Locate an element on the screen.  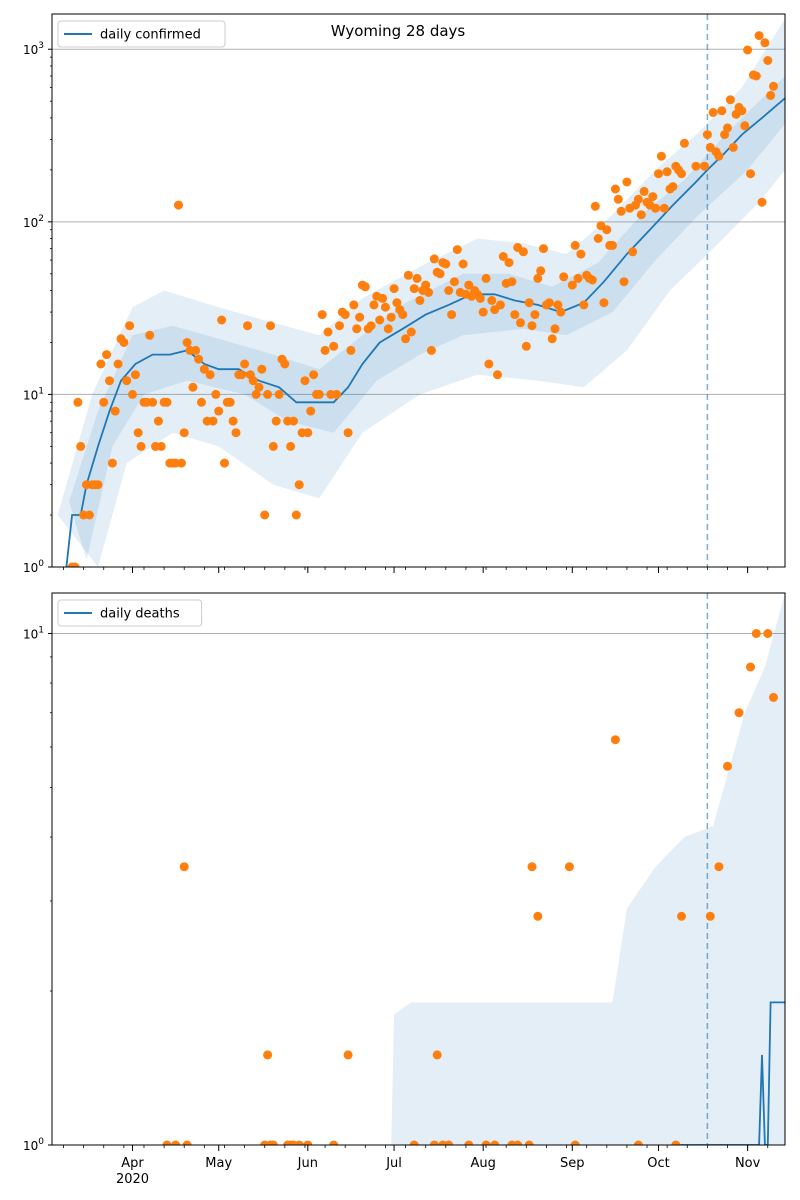
legend-box is located at coordinates (141, 34).